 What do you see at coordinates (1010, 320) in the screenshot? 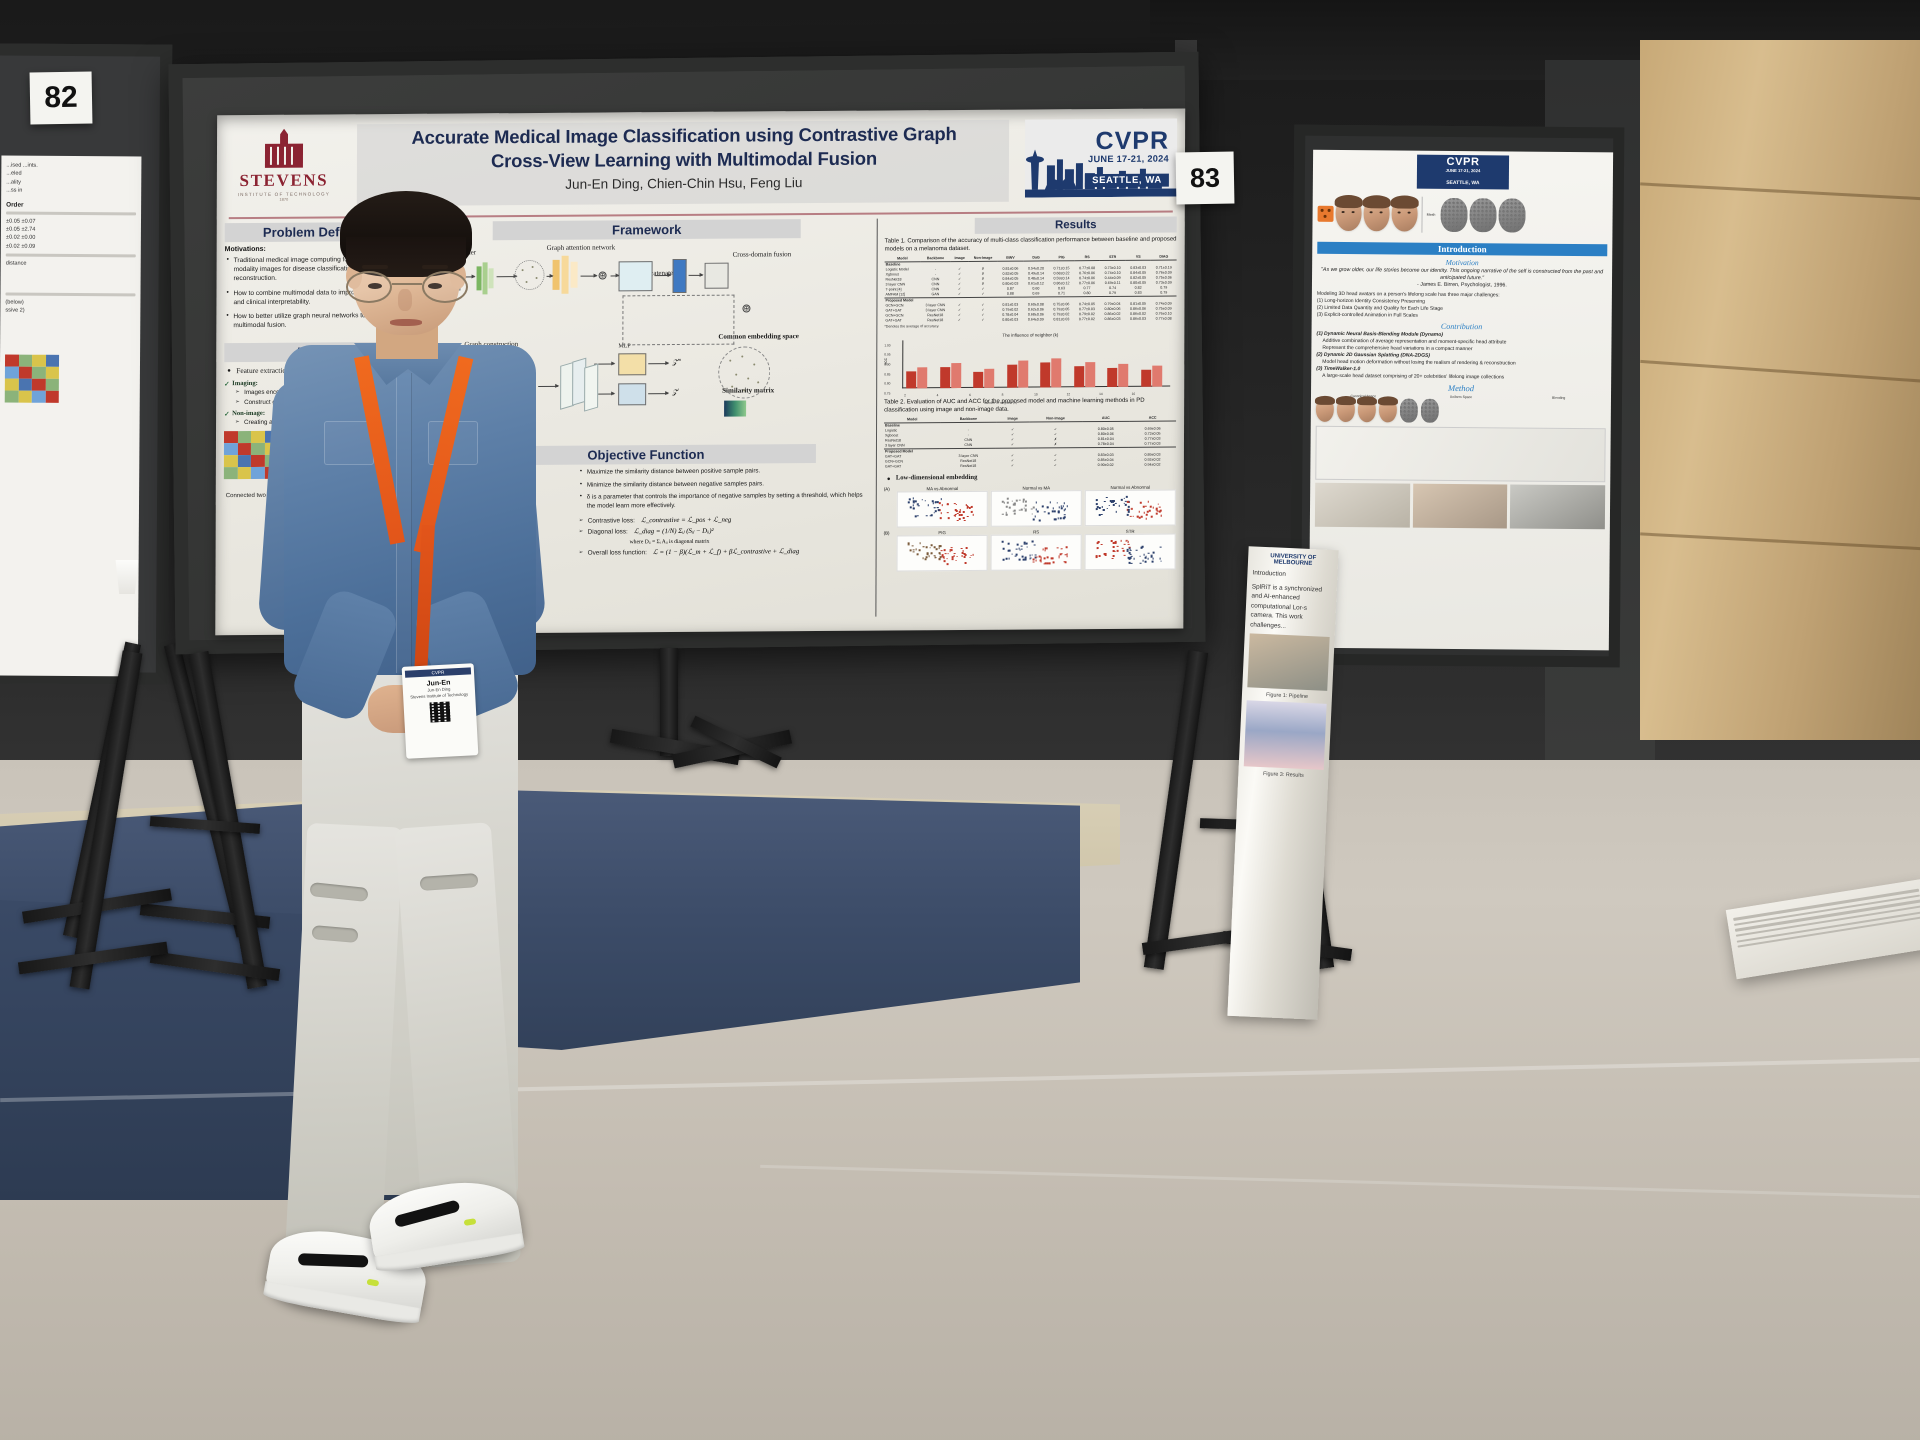
I see `table-cell: 0.80±0.03` at bounding box center [1010, 320].